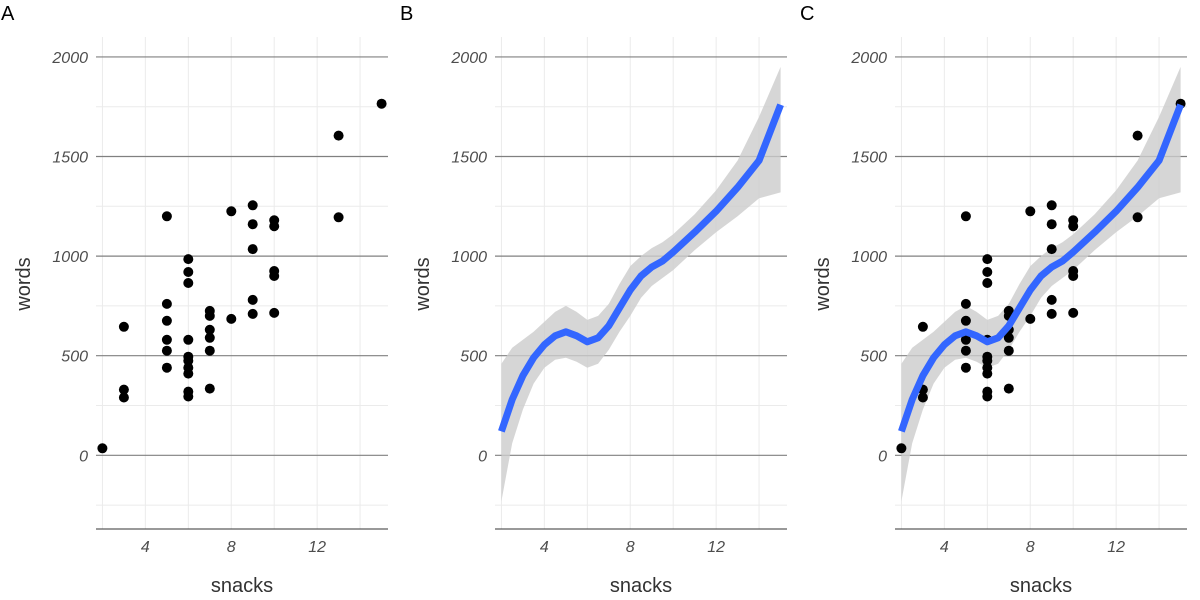 This screenshot has height=600, width=1200. What do you see at coordinates (869, 158) in the screenshot?
I see `y-tick-label-c: 1500` at bounding box center [869, 158].